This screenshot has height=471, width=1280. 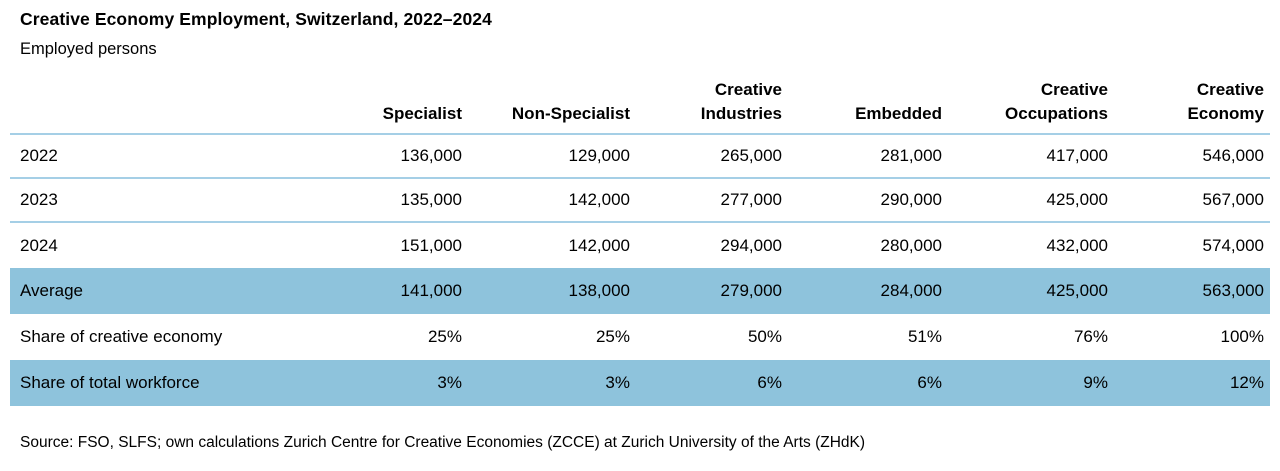 I want to click on table-cell: 135,000, so click(x=401, y=200).